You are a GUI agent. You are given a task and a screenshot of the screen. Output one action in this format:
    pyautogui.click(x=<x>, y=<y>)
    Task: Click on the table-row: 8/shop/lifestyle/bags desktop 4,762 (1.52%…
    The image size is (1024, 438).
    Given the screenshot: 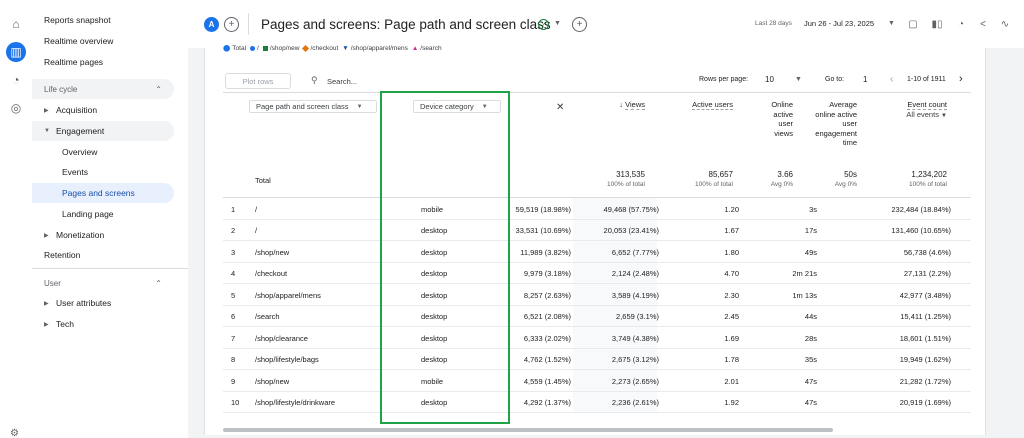 What is the action you would take?
    pyautogui.click(x=597, y=359)
    